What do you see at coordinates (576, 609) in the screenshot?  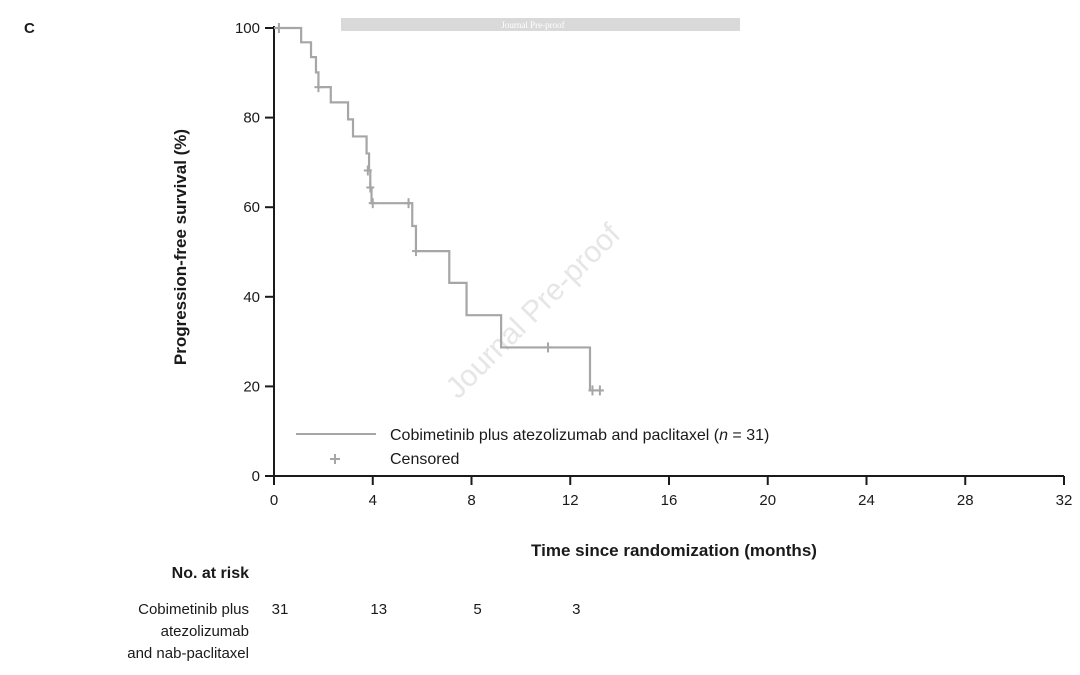 I see `risk-count: 3` at bounding box center [576, 609].